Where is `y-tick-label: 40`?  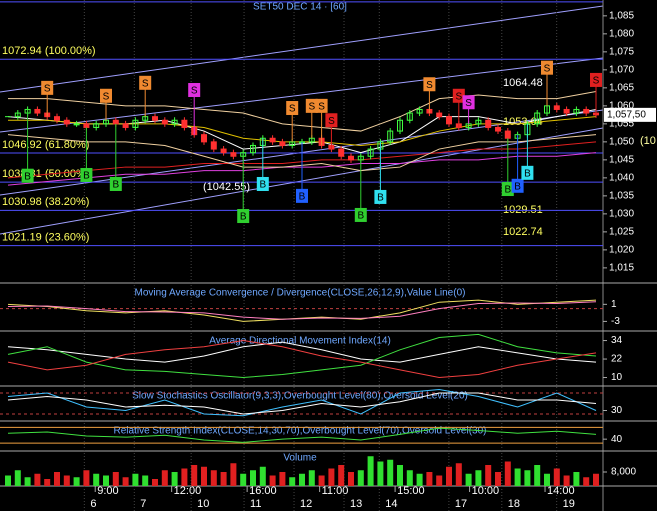 y-tick-label: 40 is located at coordinates (617, 439).